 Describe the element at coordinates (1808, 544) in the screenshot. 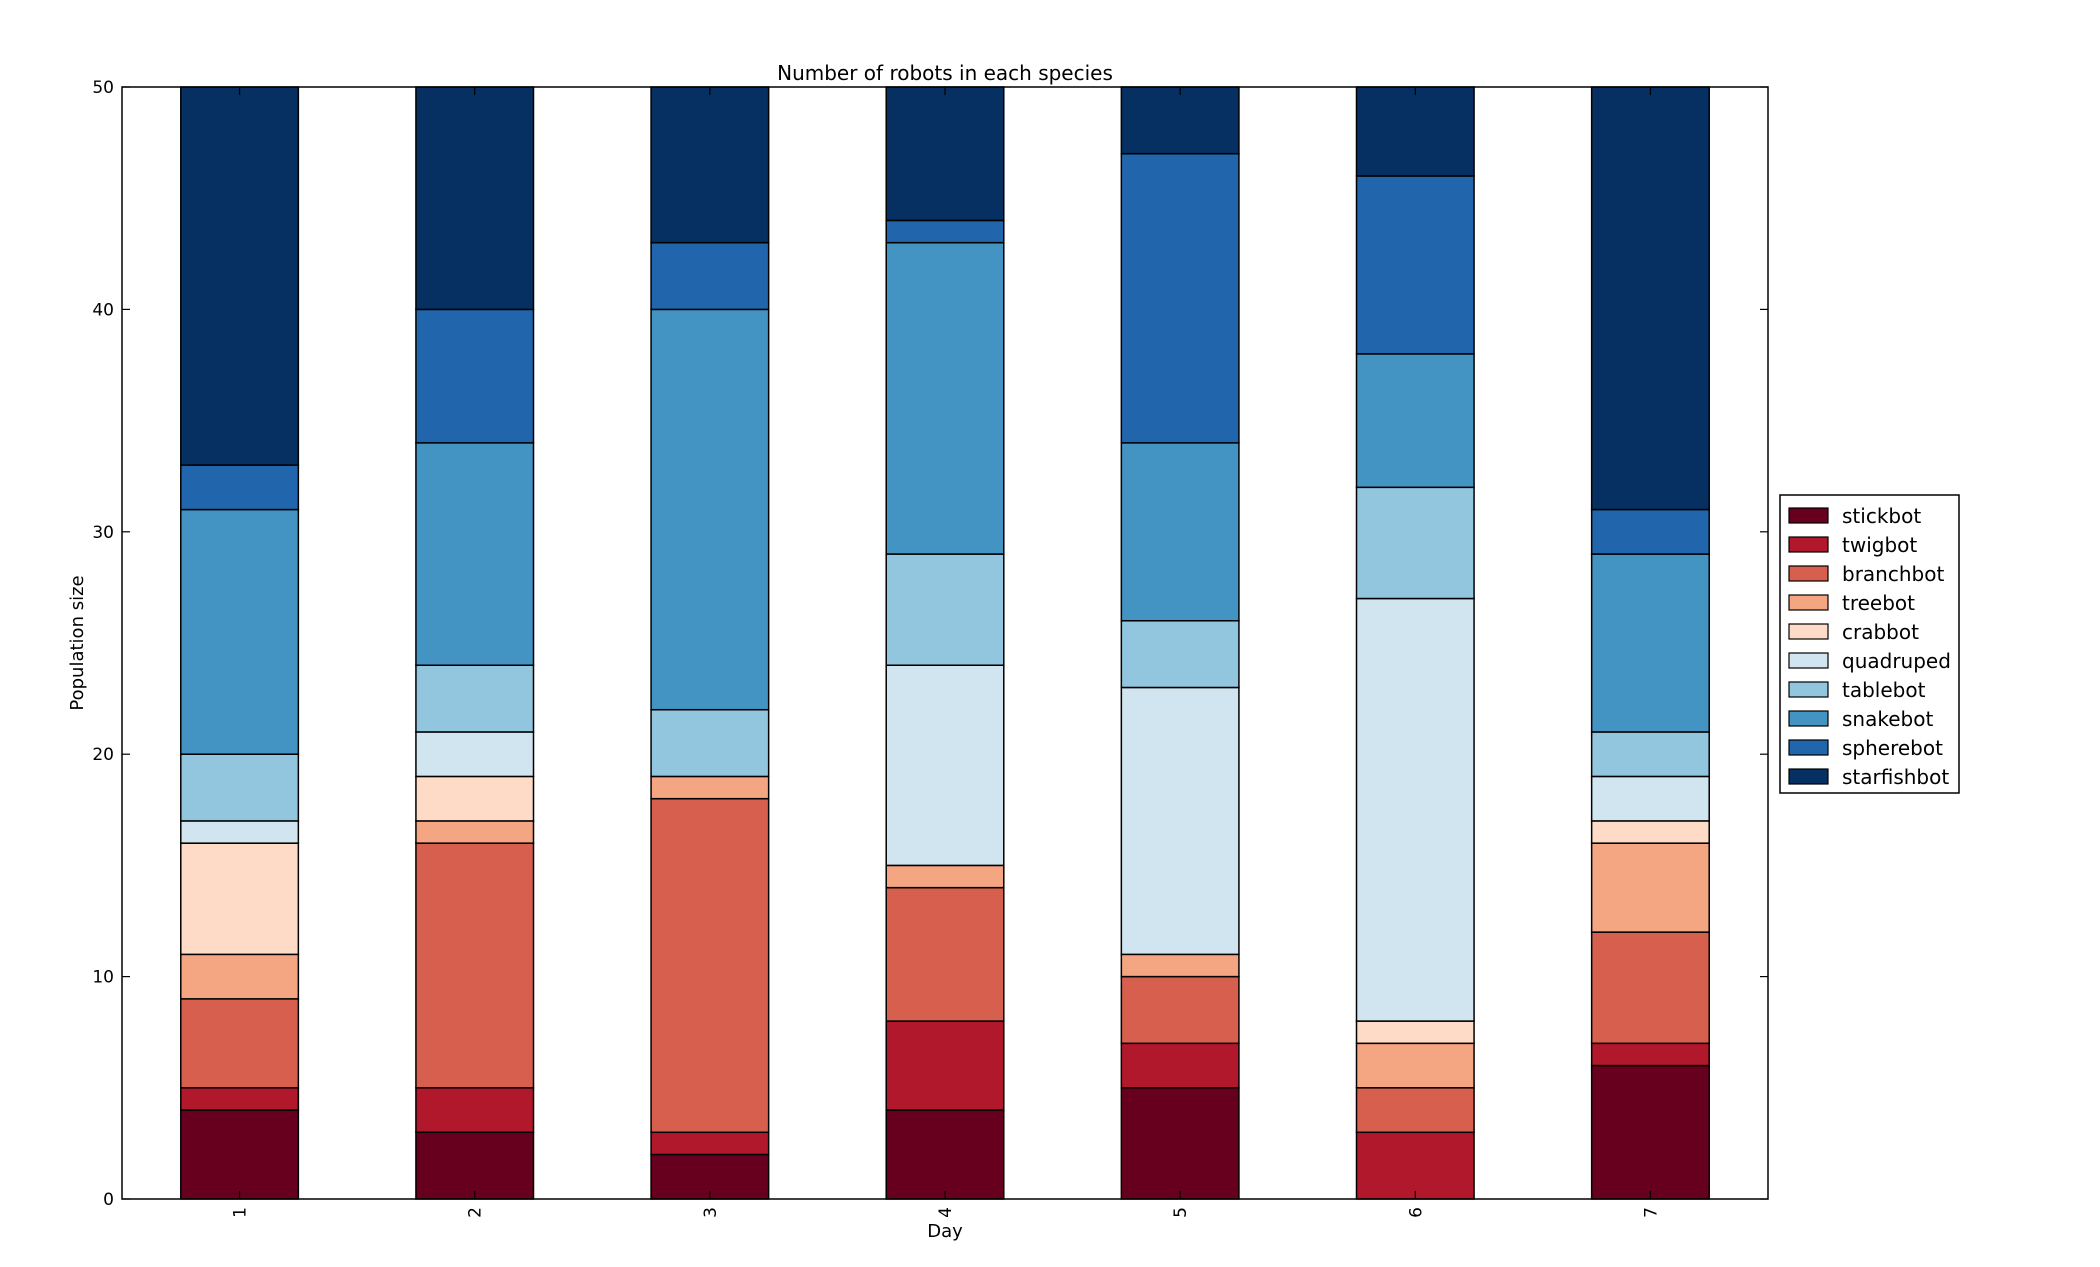

I see `legend-swatch-twigbot` at that location.